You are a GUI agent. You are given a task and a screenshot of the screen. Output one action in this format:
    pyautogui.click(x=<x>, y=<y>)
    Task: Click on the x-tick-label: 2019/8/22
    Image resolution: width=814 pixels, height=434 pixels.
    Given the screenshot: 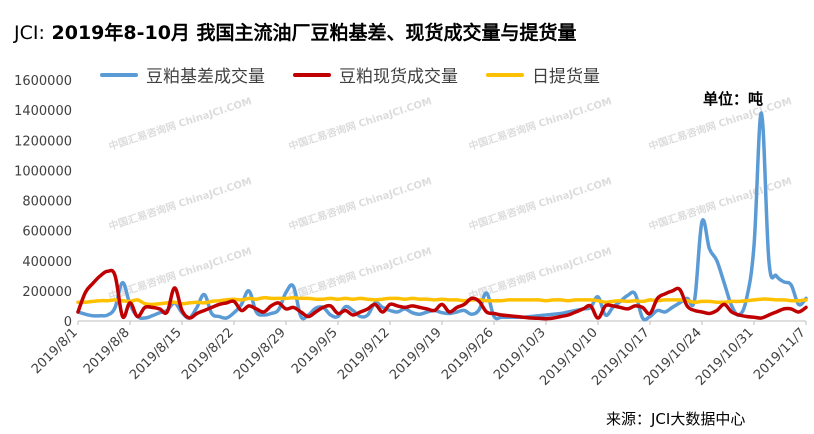 What is the action you would take?
    pyautogui.click(x=208, y=354)
    